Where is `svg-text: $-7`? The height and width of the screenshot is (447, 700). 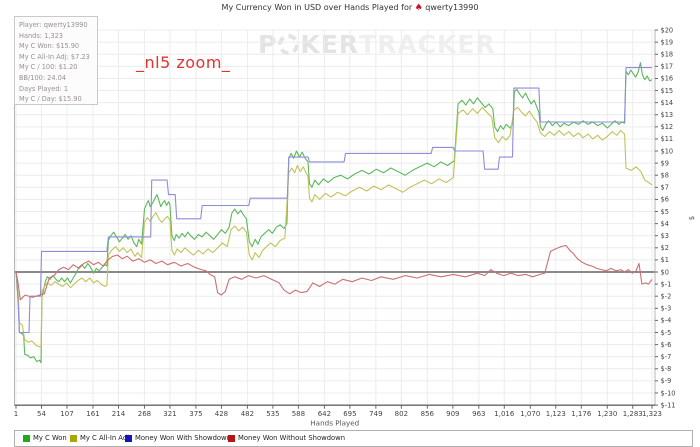
svg-text: $-7 is located at coordinates (666, 357).